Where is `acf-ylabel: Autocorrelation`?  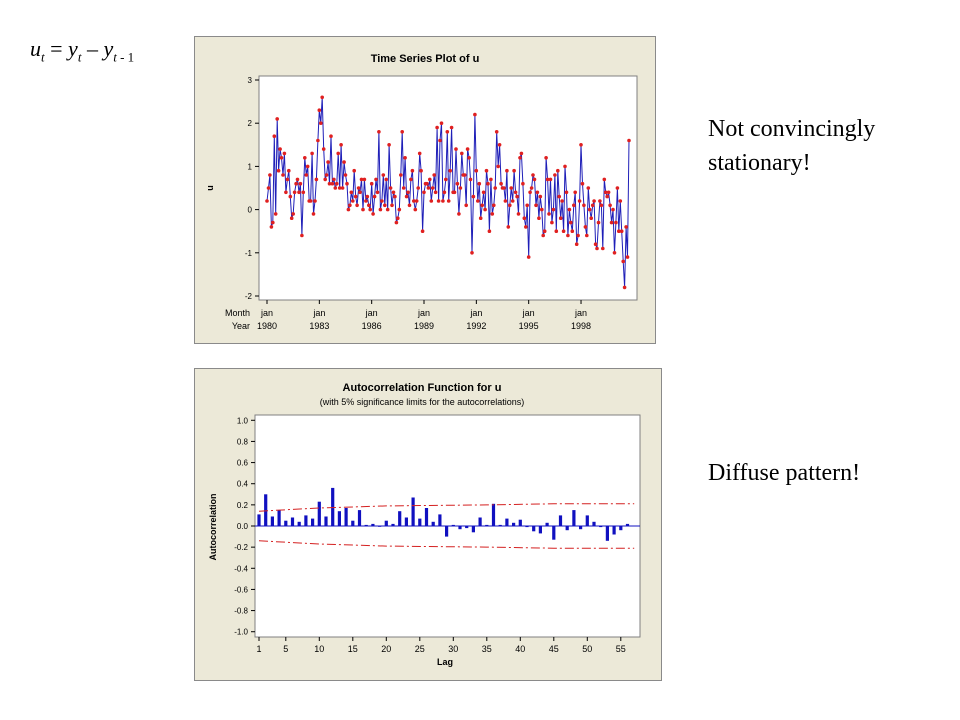
acf-ylabel: Autocorrelation is located at coordinates (213, 526).